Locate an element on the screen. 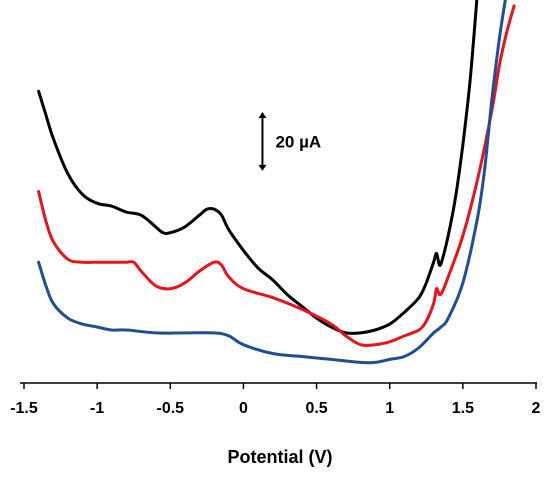 Image resolution: width=550 pixels, height=477 pixels. x-tick-label: -0.5 is located at coordinates (170, 408).